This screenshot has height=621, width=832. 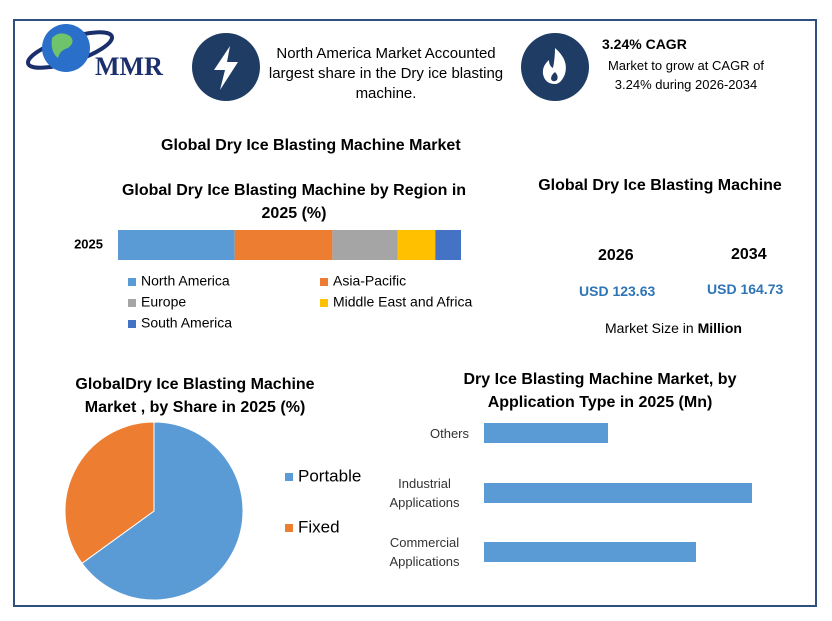 I want to click on y-tick-label: Others, so click(x=449, y=433).